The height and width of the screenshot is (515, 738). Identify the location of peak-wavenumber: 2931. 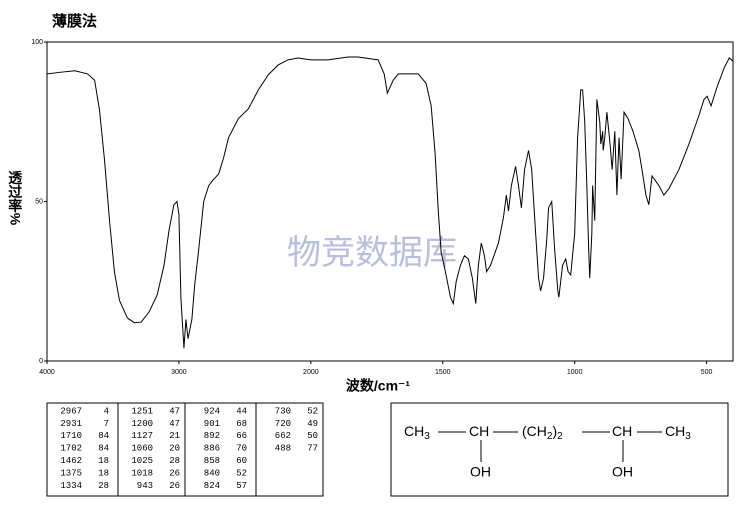
(71, 424).